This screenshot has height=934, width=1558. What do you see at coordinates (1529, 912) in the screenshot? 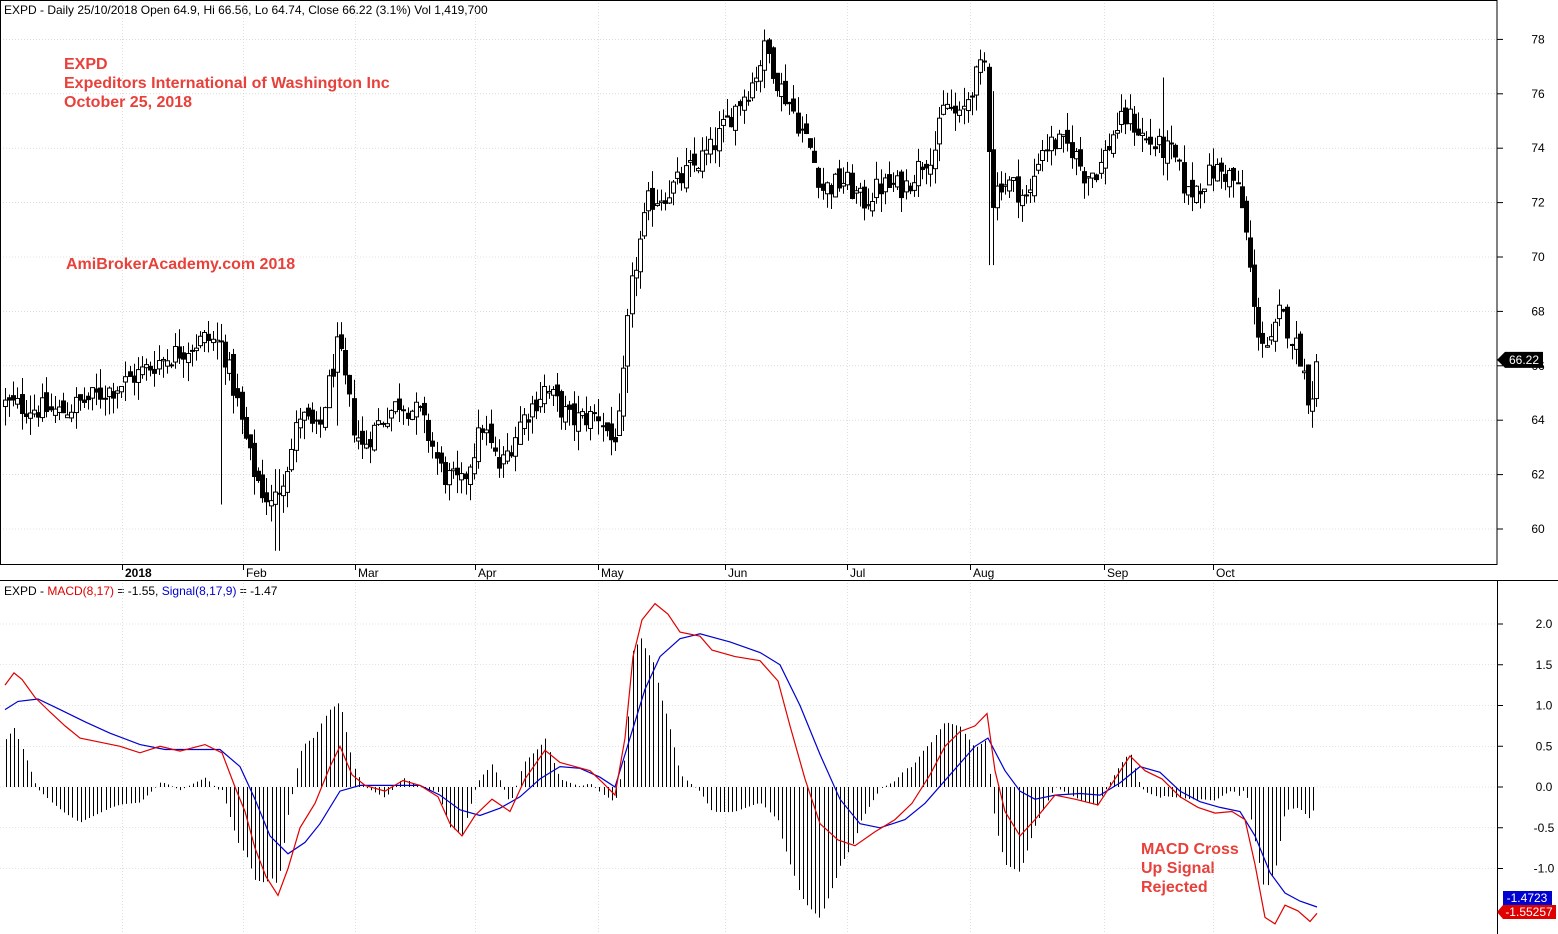
I see `macd-tag: -1.55257` at bounding box center [1529, 912].